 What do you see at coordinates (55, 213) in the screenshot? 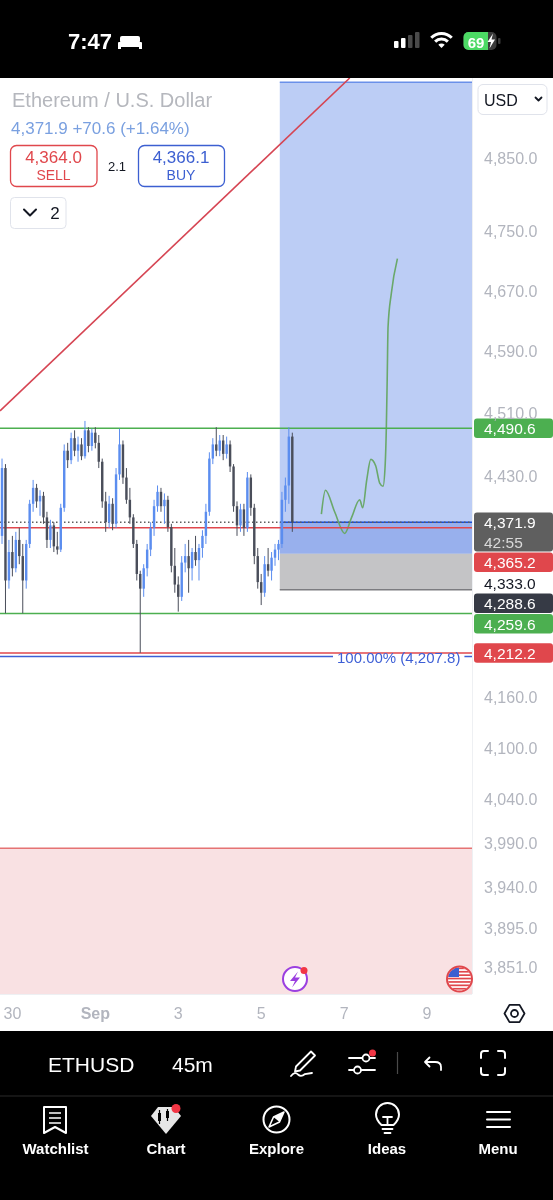
I see `annotation: 2` at bounding box center [55, 213].